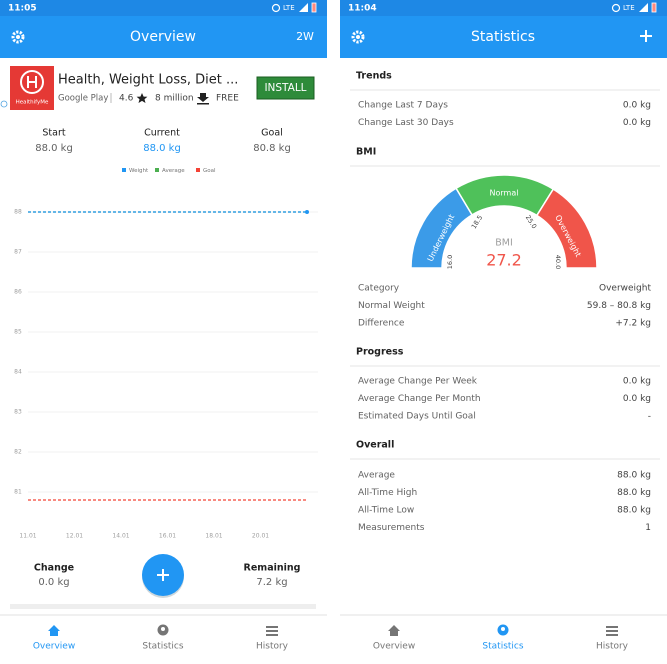 The image size is (667, 664). I want to click on summary-label: Start, so click(53, 133).